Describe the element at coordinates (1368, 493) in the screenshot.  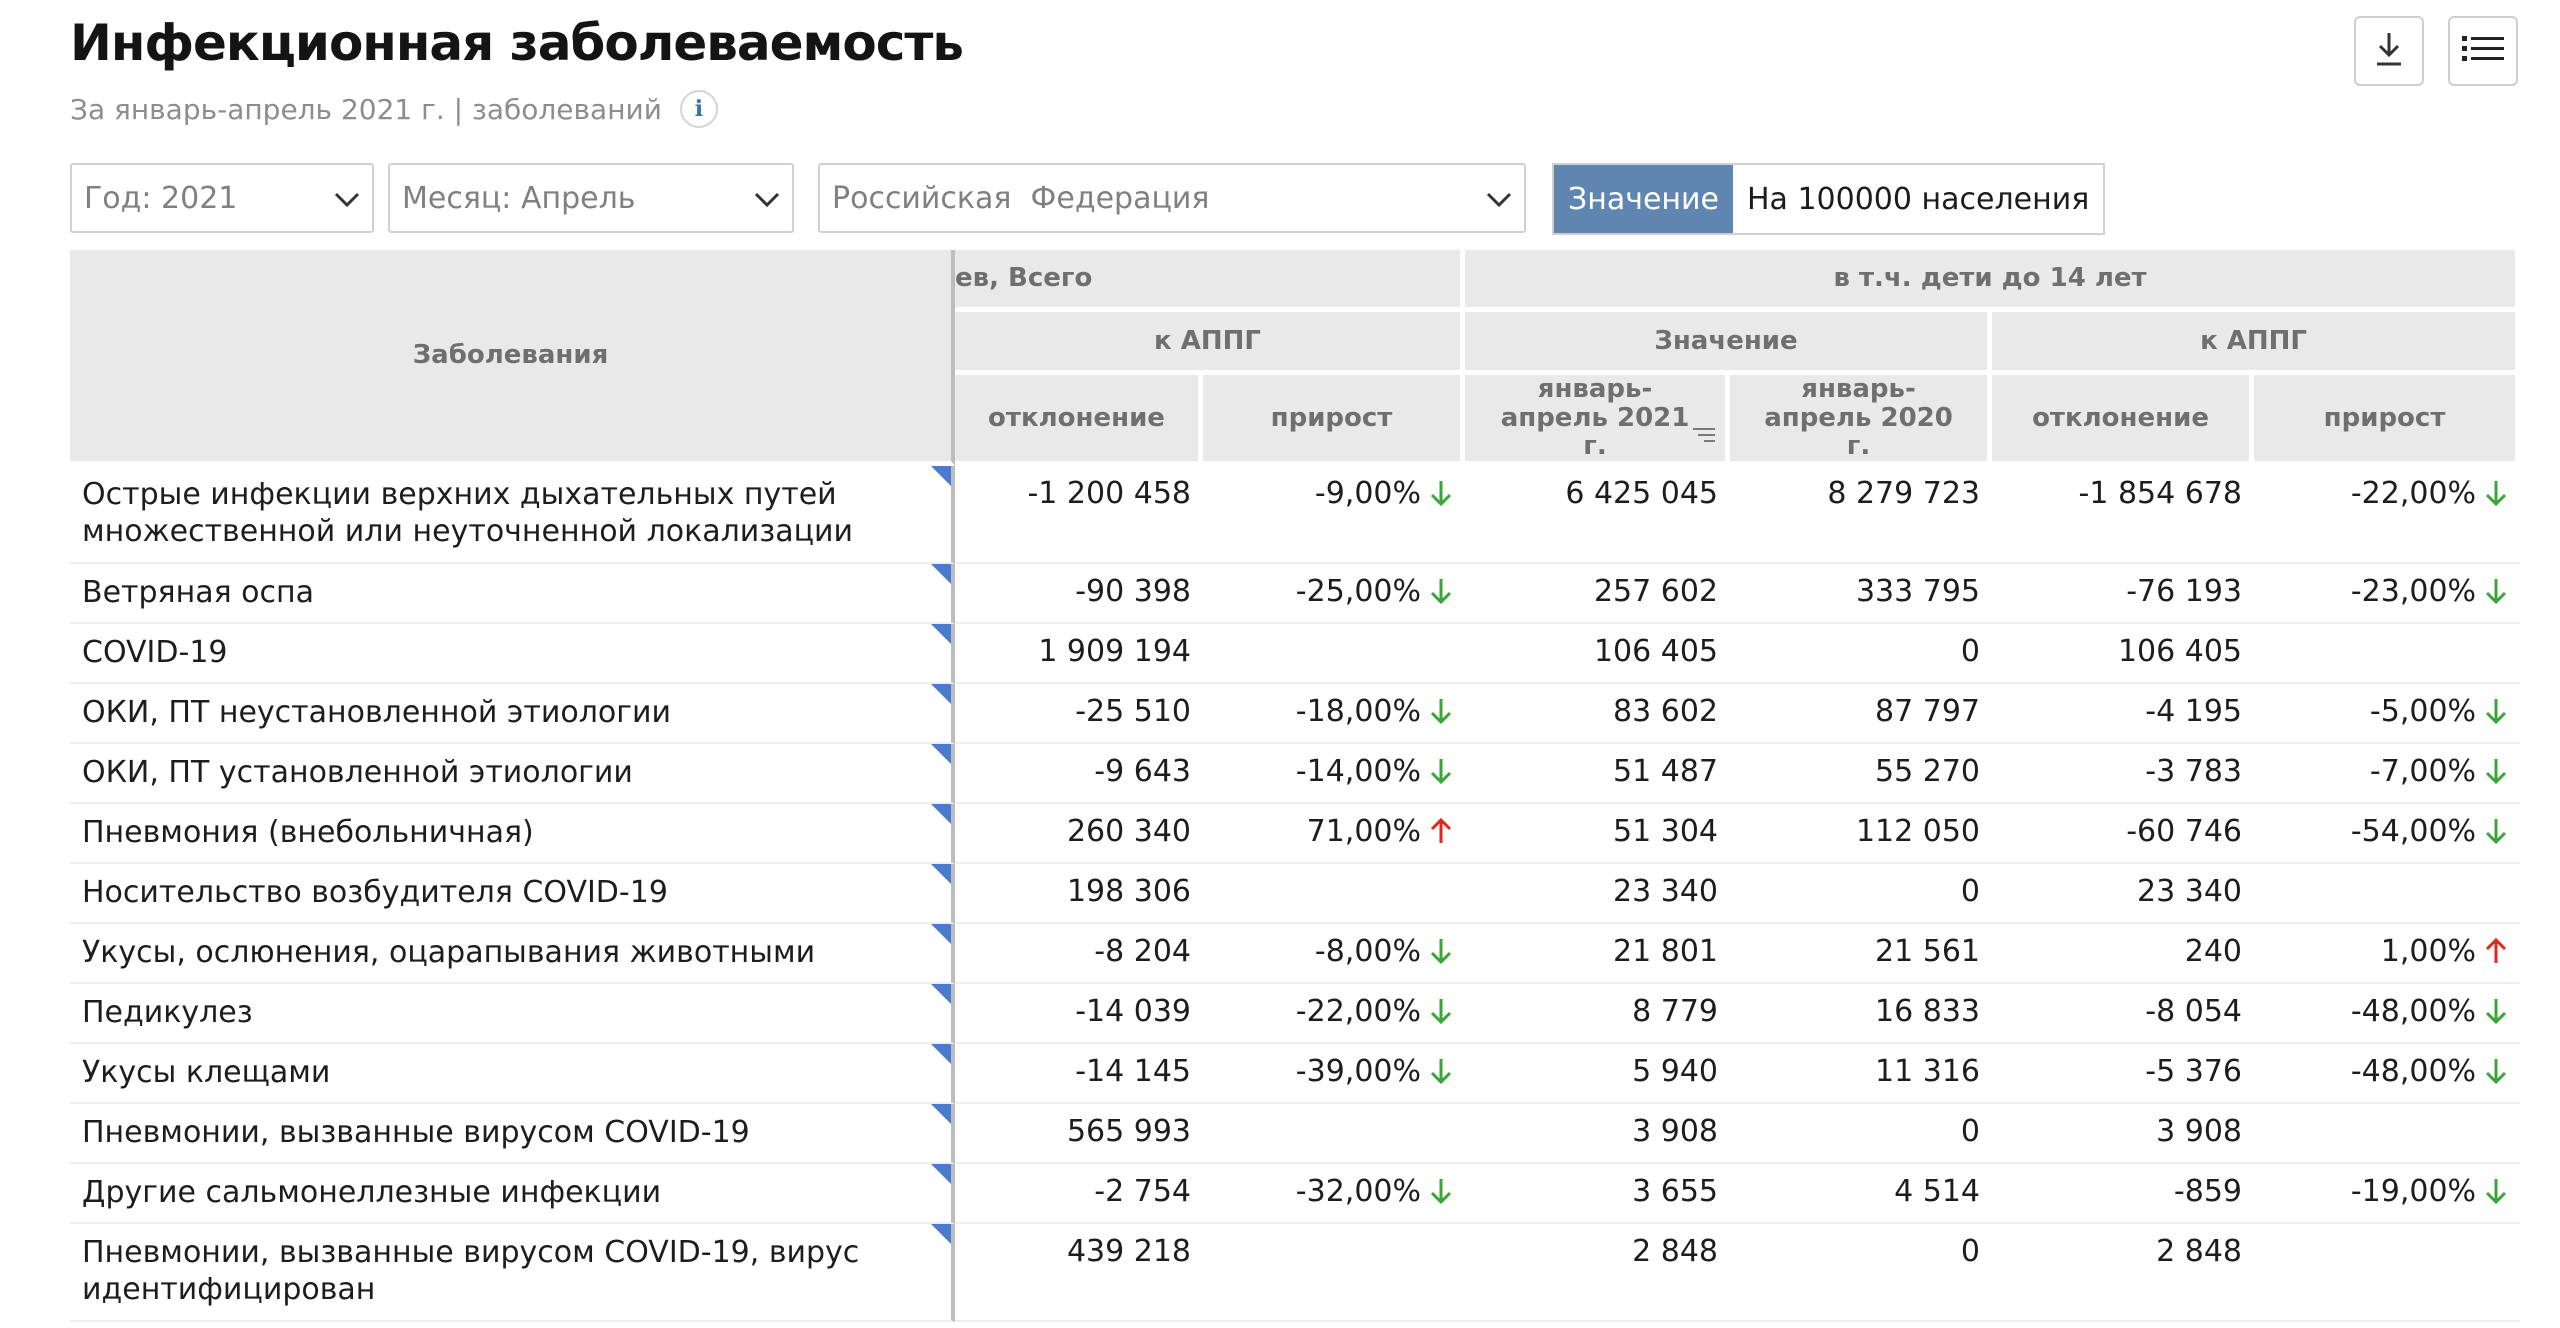
I see `growth-cell-value: -9,00%` at that location.